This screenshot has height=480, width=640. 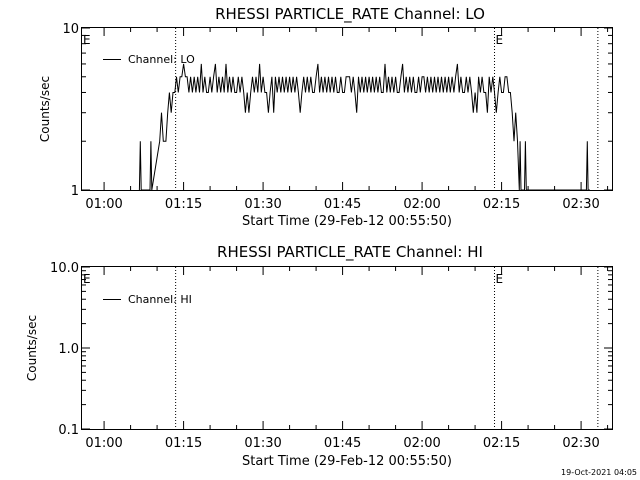 I want to click on lo-x-tick-label: 02:30, so click(x=580, y=204).